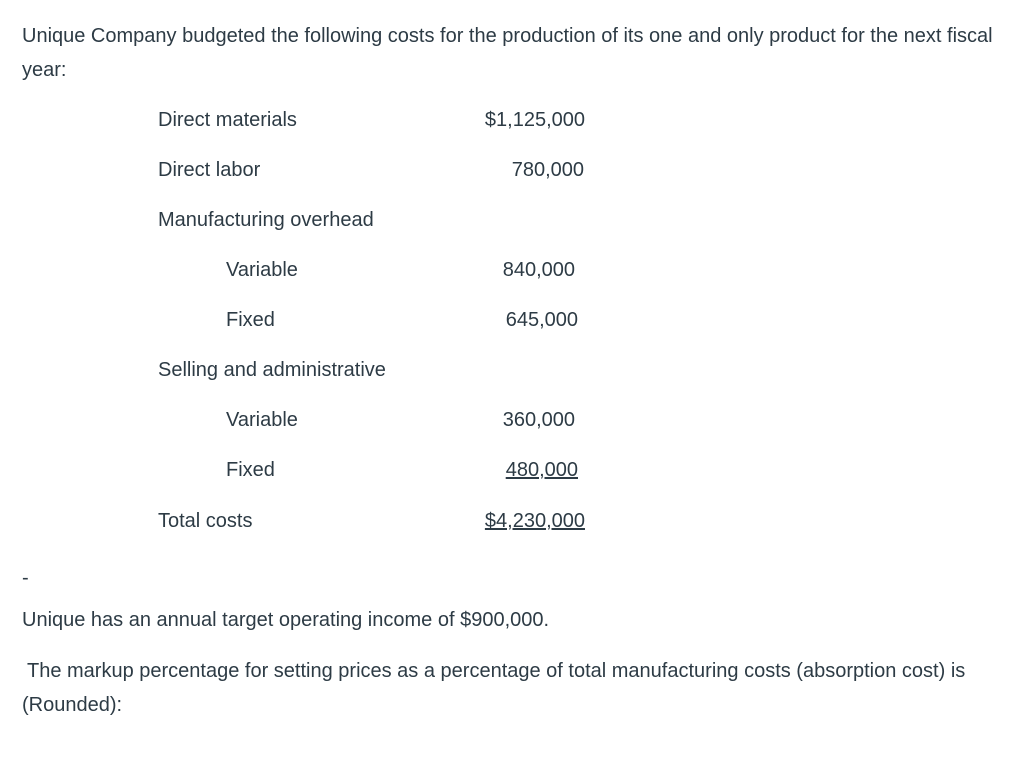  I want to click on row-amount: 360,000, so click(538, 420).